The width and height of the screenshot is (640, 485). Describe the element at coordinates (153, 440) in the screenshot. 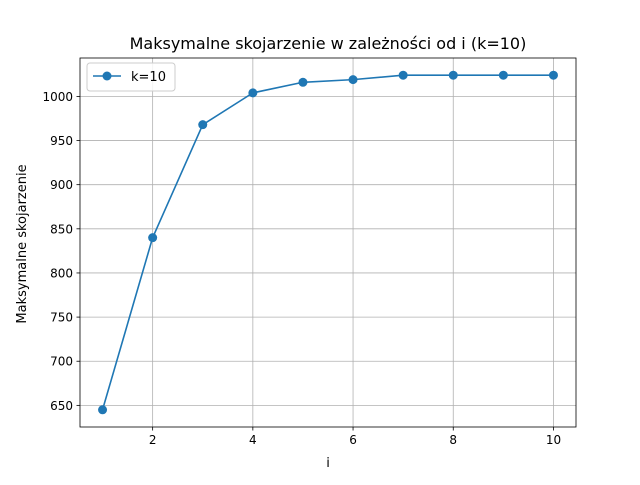

I see `x-tick-label: 2` at that location.